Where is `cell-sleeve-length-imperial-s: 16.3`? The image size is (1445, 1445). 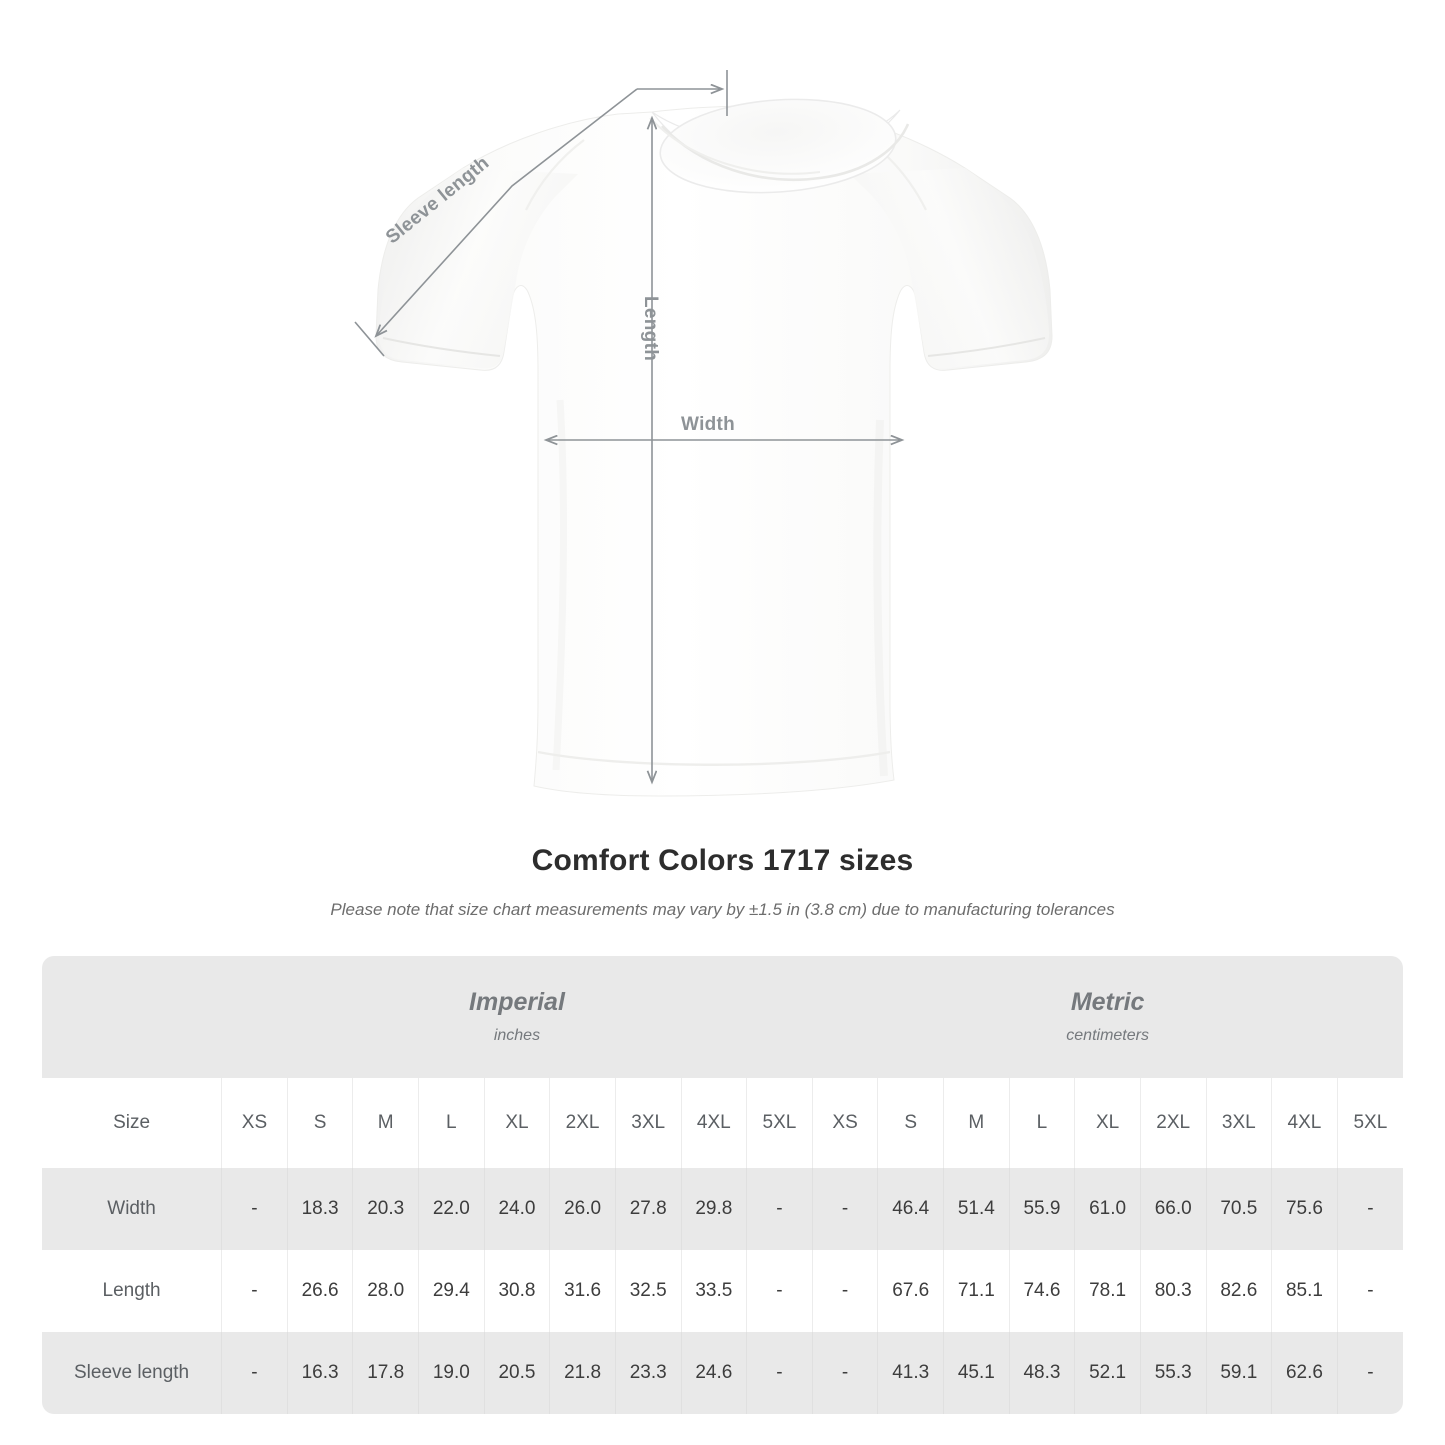 cell-sleeve-length-imperial-s: 16.3 is located at coordinates (319, 1373).